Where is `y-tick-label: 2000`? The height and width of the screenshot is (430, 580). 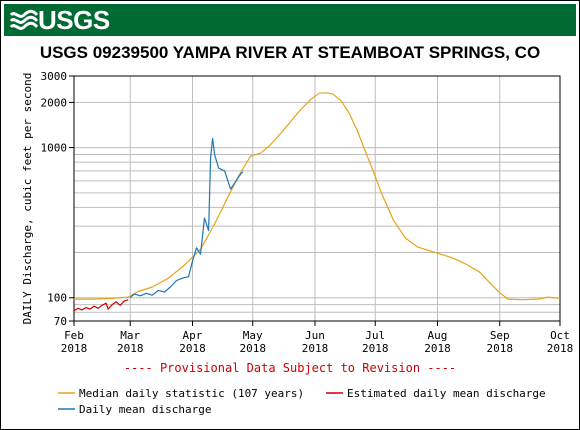 y-tick-label: 2000 is located at coordinates (54, 102).